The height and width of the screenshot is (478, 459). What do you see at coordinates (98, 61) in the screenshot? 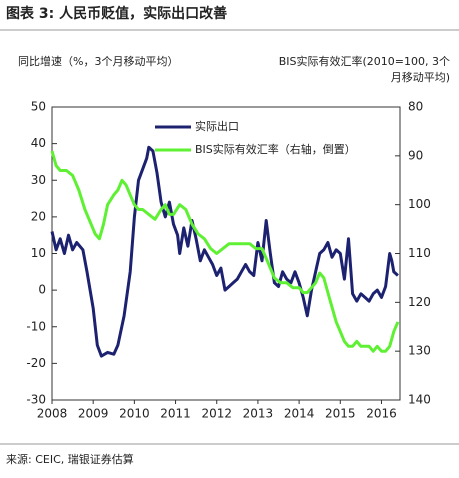
I see `y-axis-label: 同比增速（%，3个月移动平均）` at bounding box center [98, 61].